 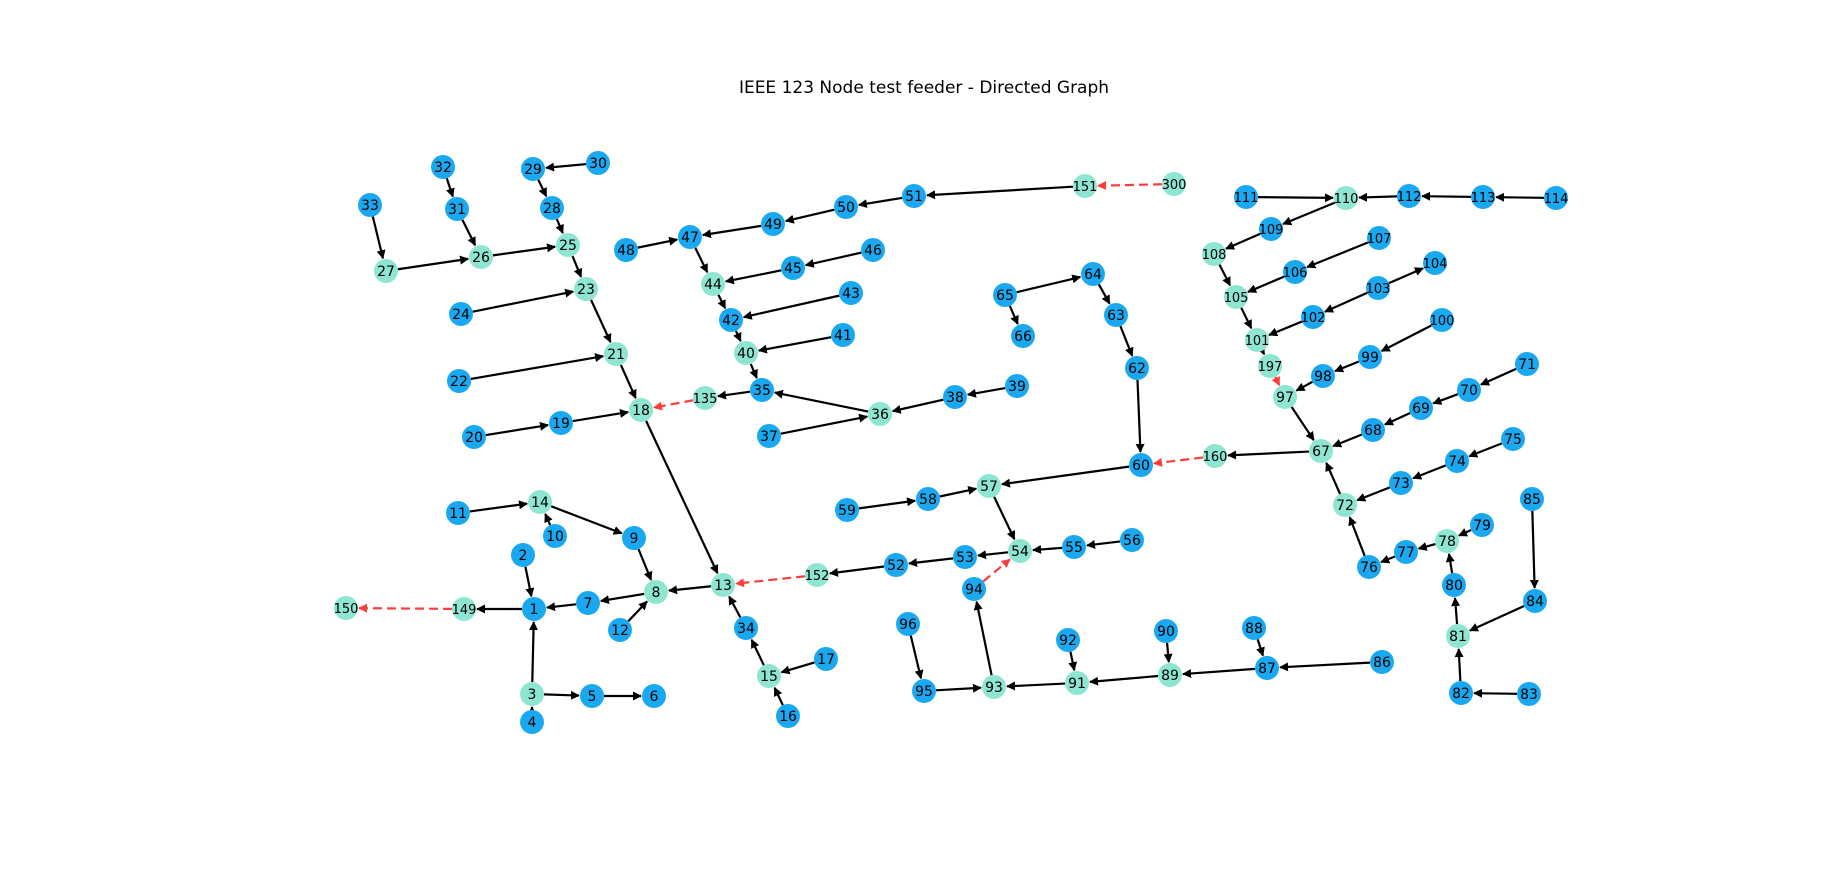 I want to click on node-label-197: 197, so click(x=1270, y=367).